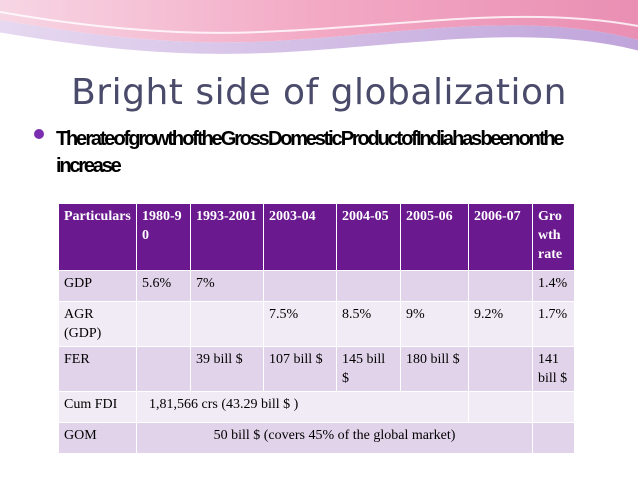 The width and height of the screenshot is (638, 478). What do you see at coordinates (434, 324) in the screenshot?
I see `table-cell: 9%` at bounding box center [434, 324].